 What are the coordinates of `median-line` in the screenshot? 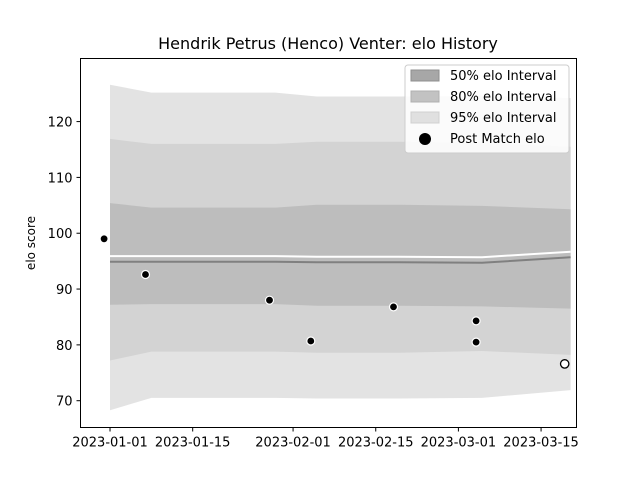 It's located at (340, 254).